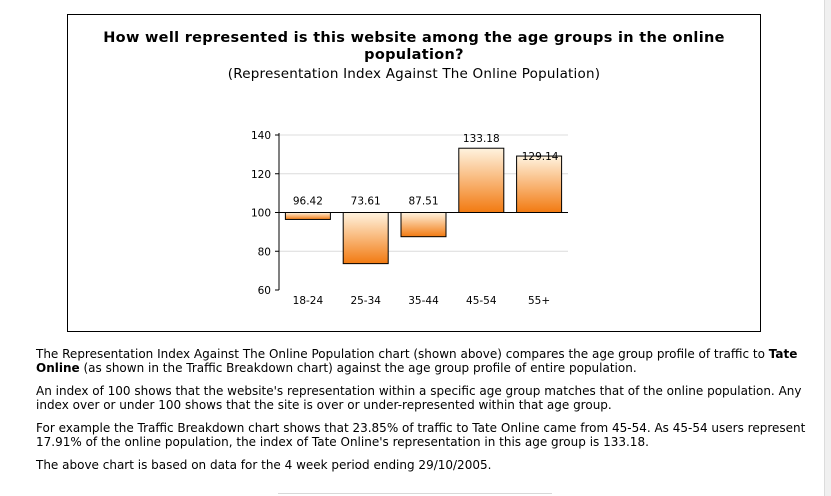 This screenshot has height=496, width=831. What do you see at coordinates (261, 136) in the screenshot?
I see `y-tick-label: 140` at bounding box center [261, 136].